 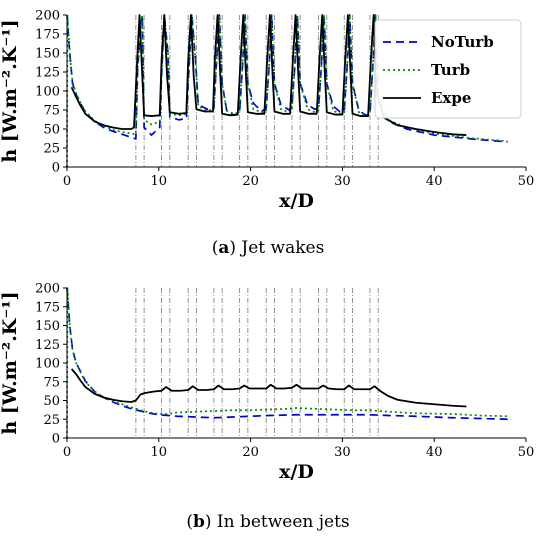 I want to click on x-axis-label-b: x/D, so click(x=296, y=472).